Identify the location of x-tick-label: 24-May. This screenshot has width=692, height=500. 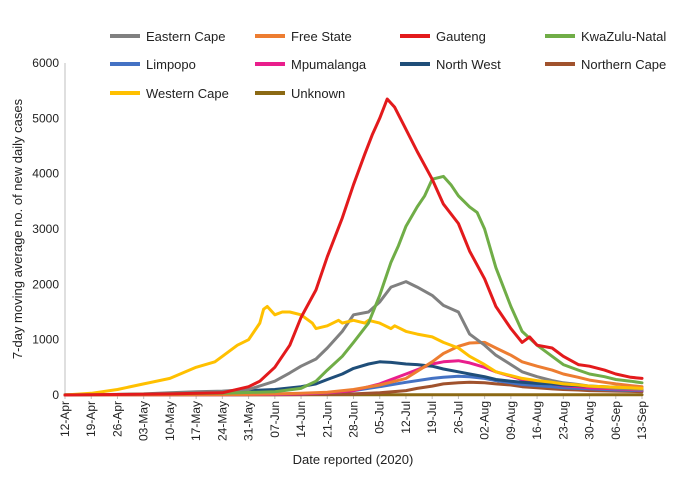
(222, 421).